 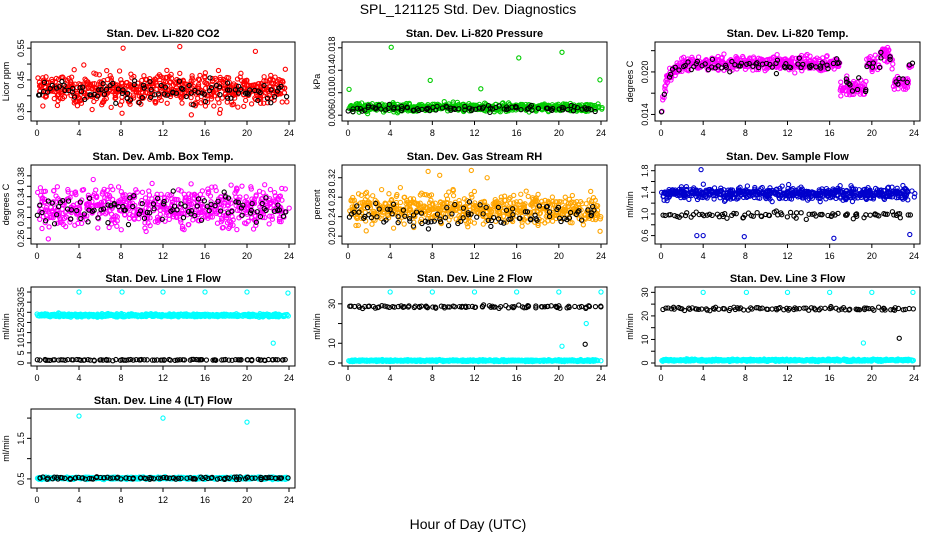 I want to click on x-tick-label: 20, so click(x=247, y=378).